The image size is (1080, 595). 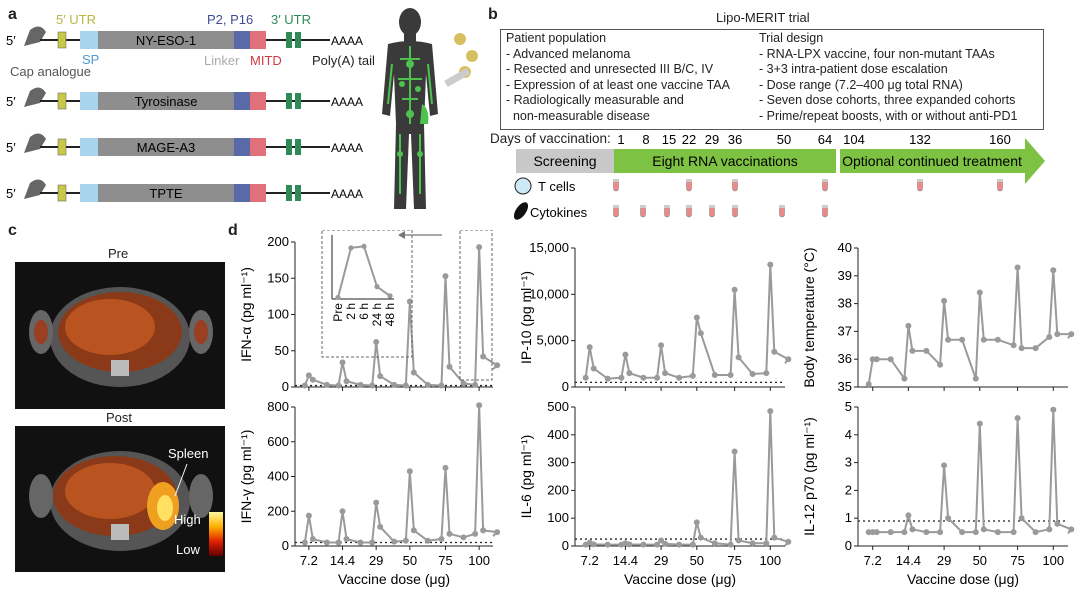 What do you see at coordinates (76, 19) in the screenshot?
I see `utr5-label: 5′ UTR` at bounding box center [76, 19].